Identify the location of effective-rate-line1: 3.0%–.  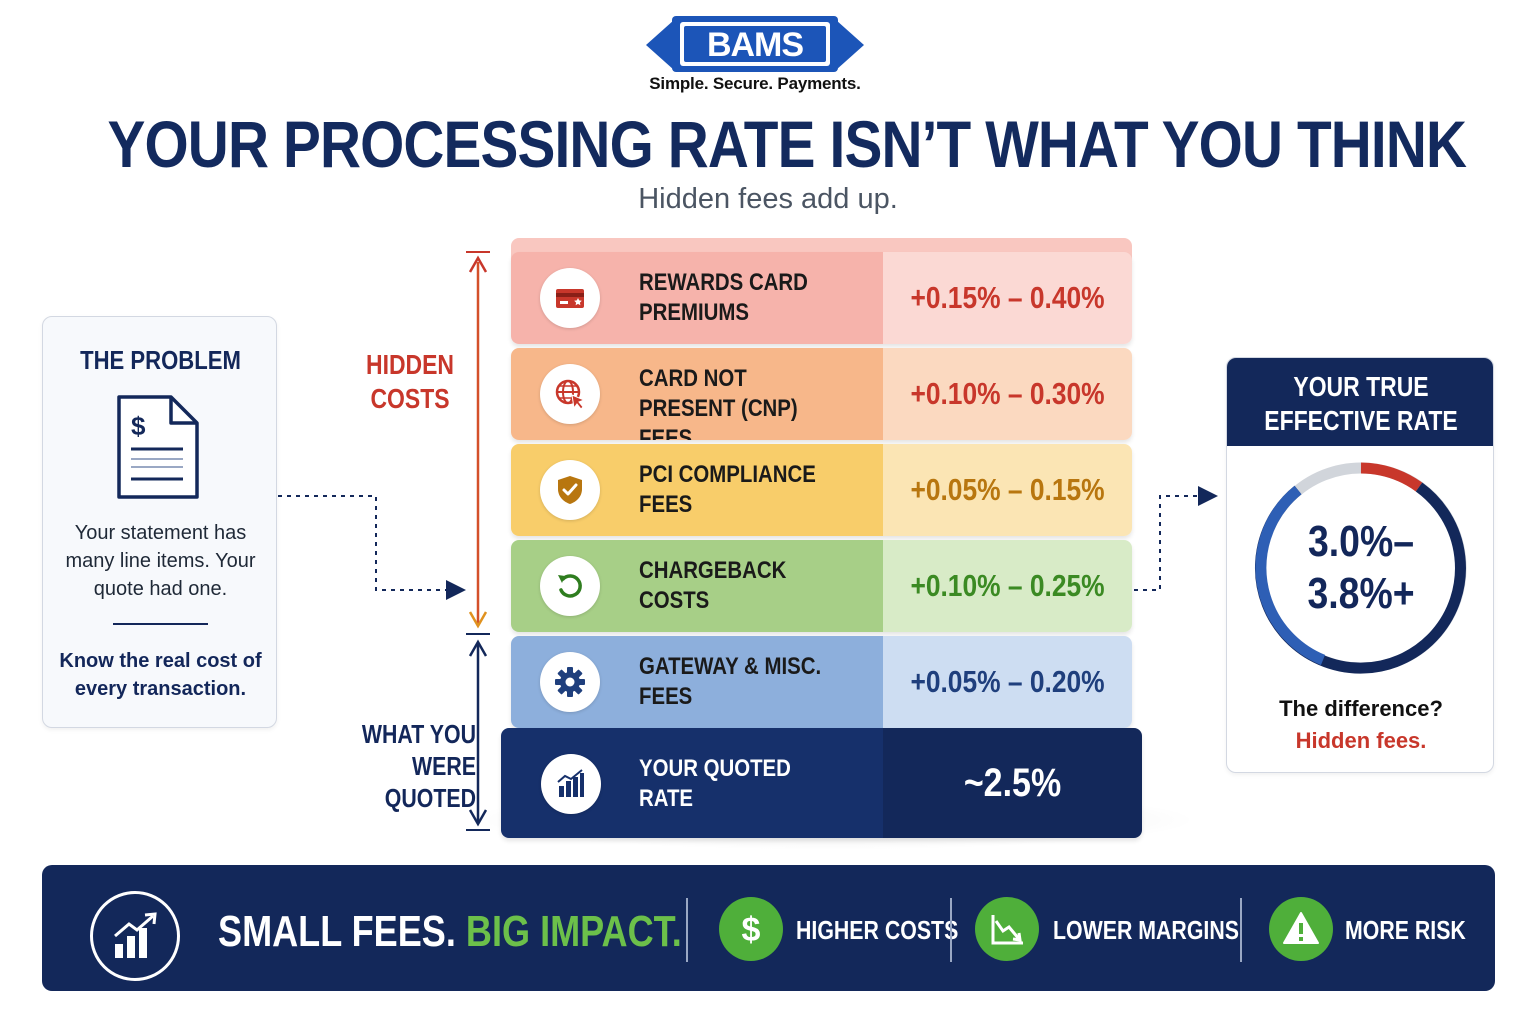
(1361, 541).